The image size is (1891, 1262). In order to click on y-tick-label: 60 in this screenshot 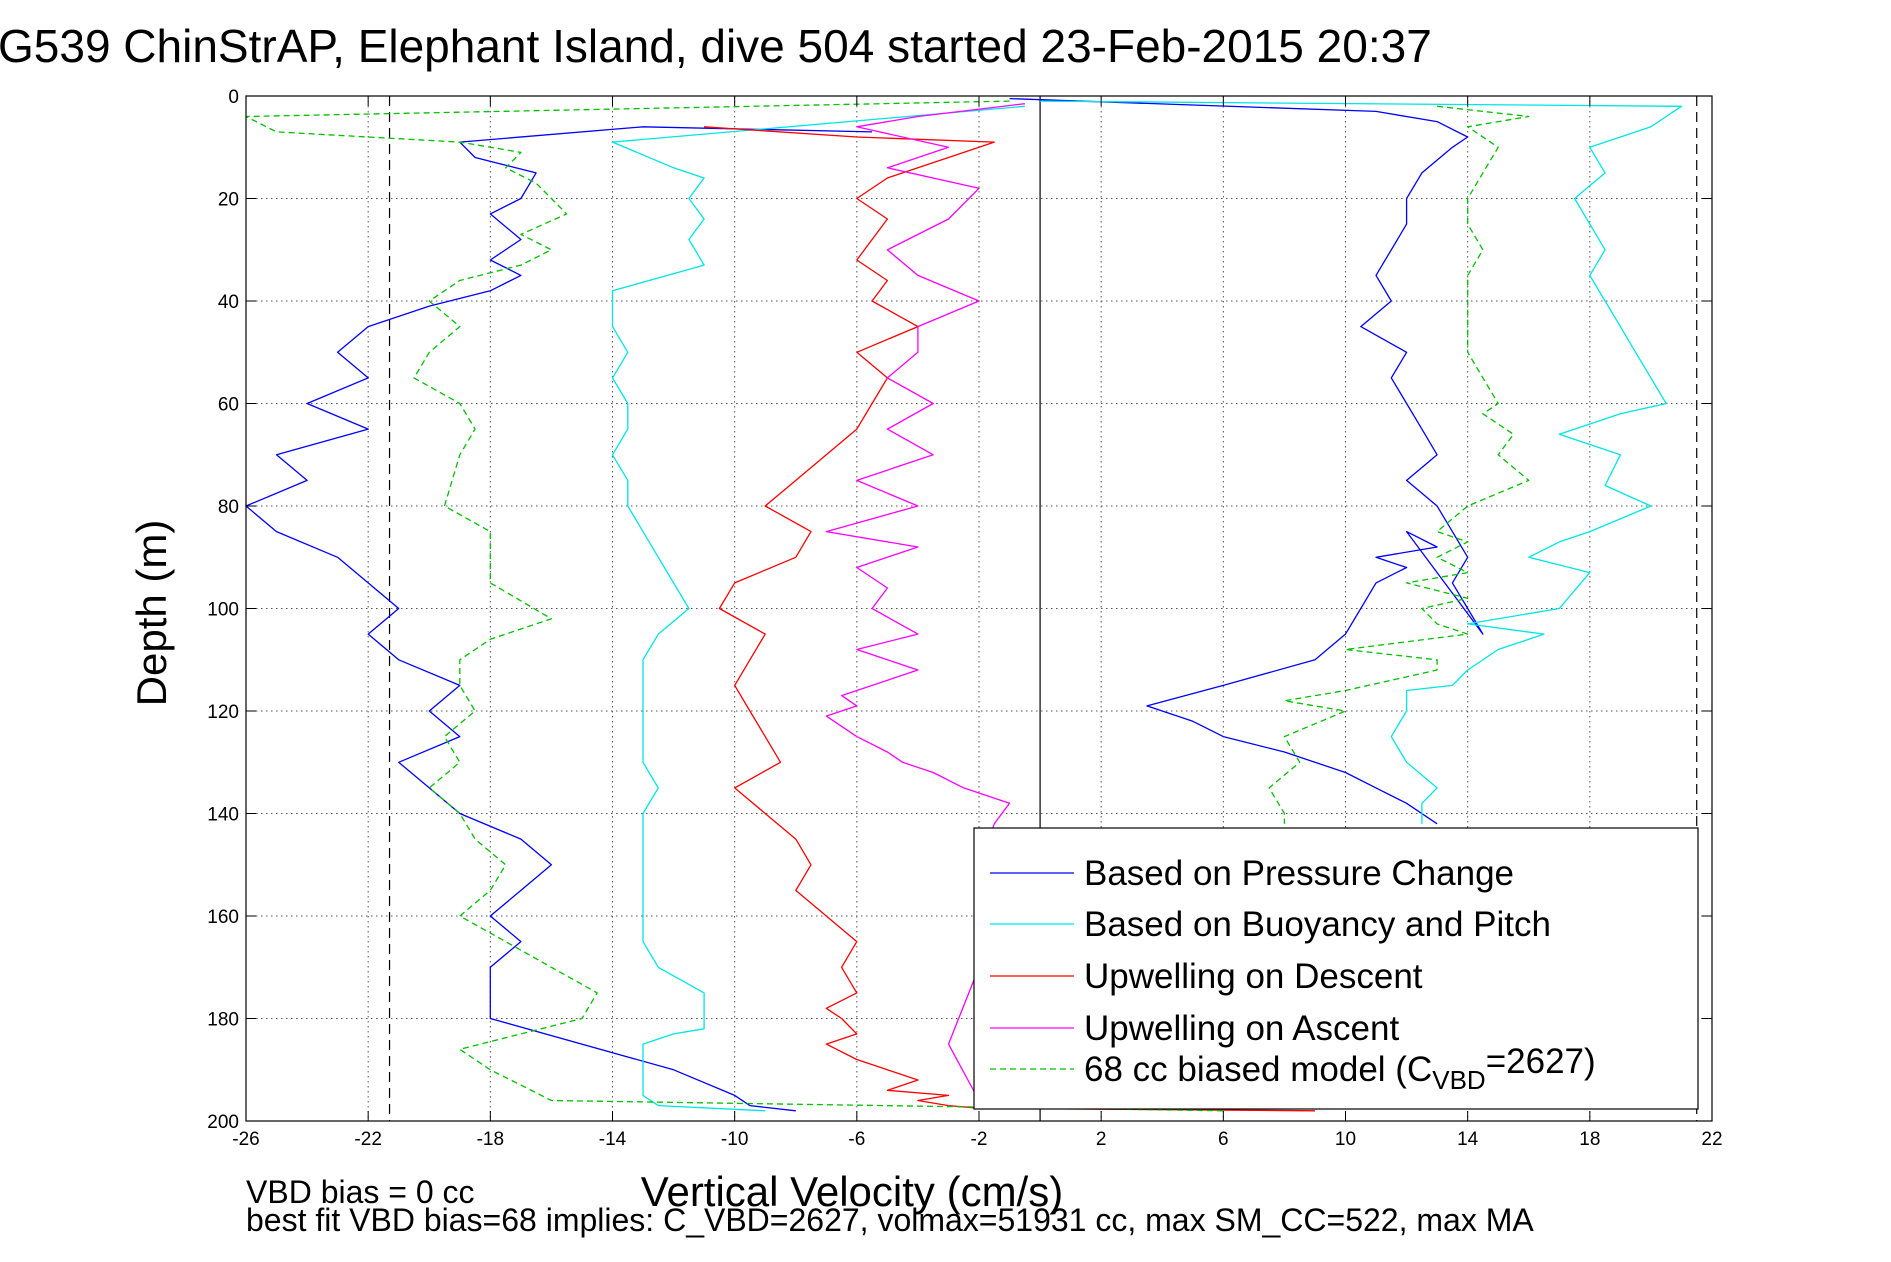, I will do `click(228, 405)`.